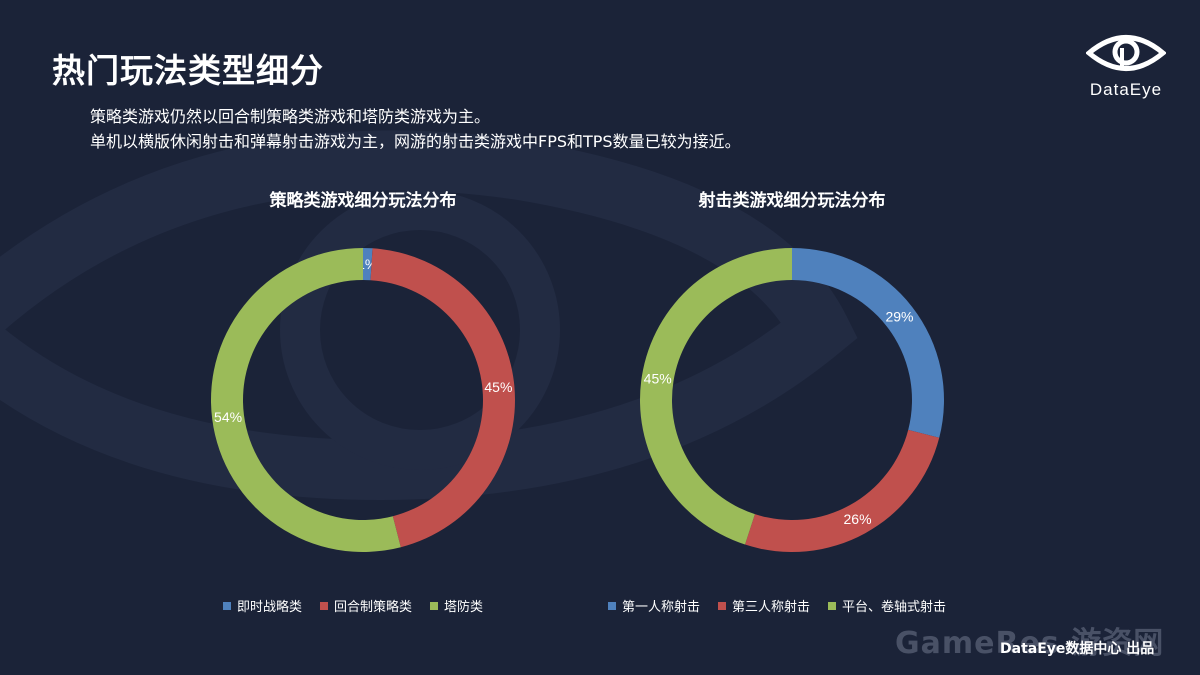  What do you see at coordinates (270, 607) in the screenshot?
I see `legend-label: 即时战略类` at bounding box center [270, 607].